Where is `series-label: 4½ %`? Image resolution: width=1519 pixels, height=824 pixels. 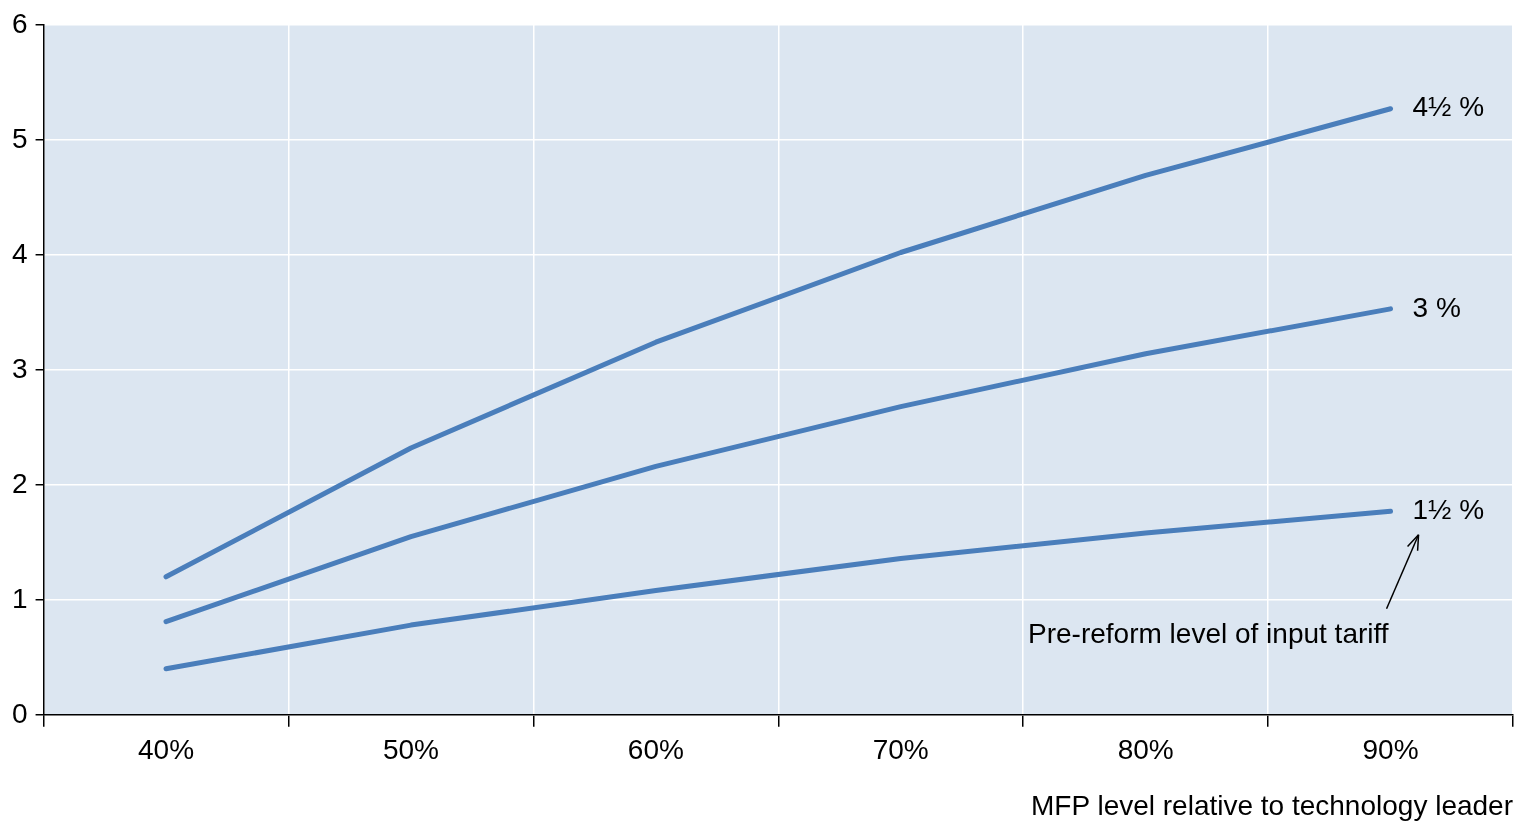
series-label: 4½ % is located at coordinates (1448, 107).